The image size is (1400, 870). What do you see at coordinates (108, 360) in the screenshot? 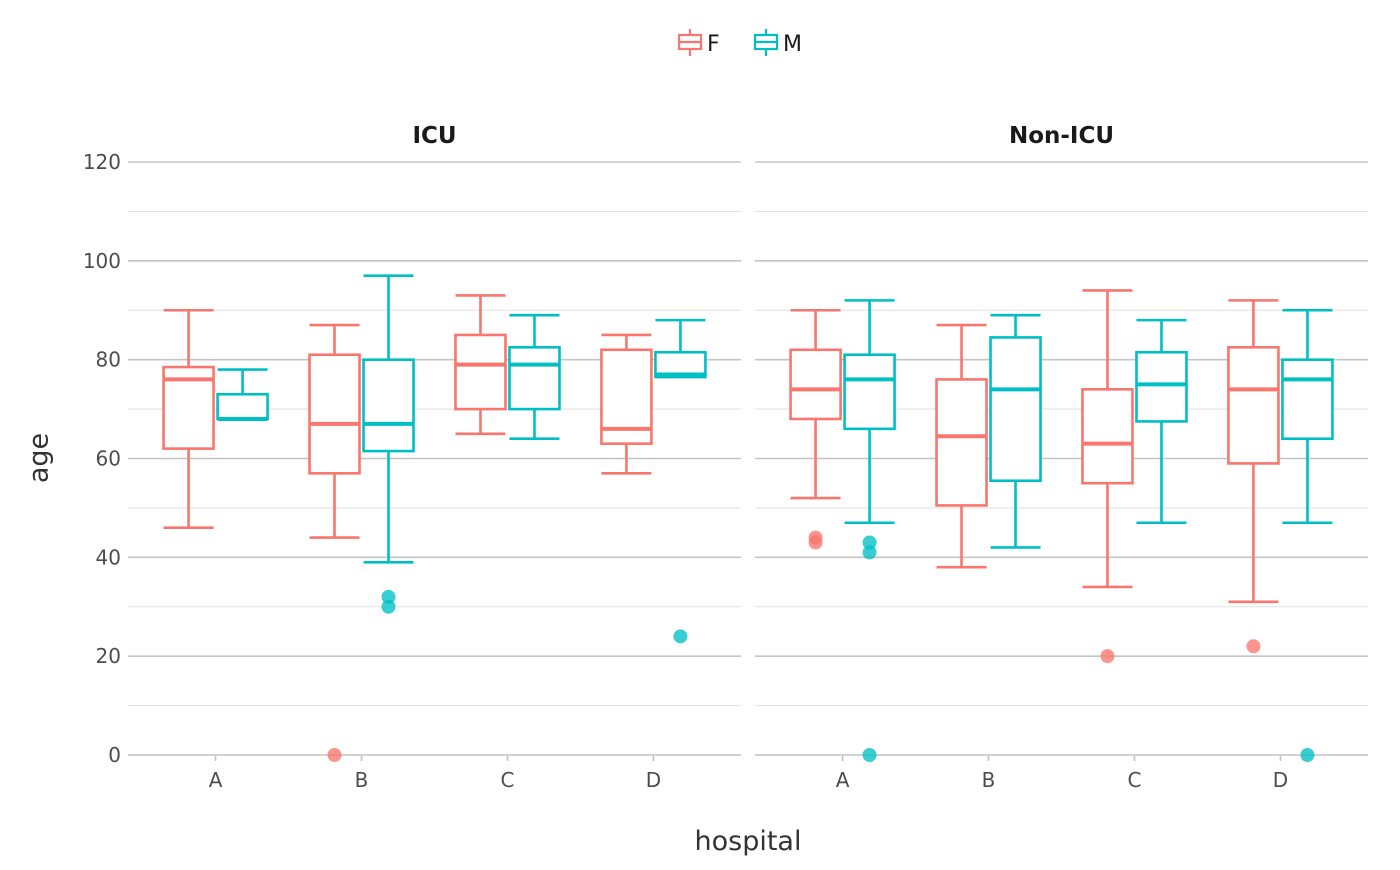
I see `y-tick-label: 80` at bounding box center [108, 360].